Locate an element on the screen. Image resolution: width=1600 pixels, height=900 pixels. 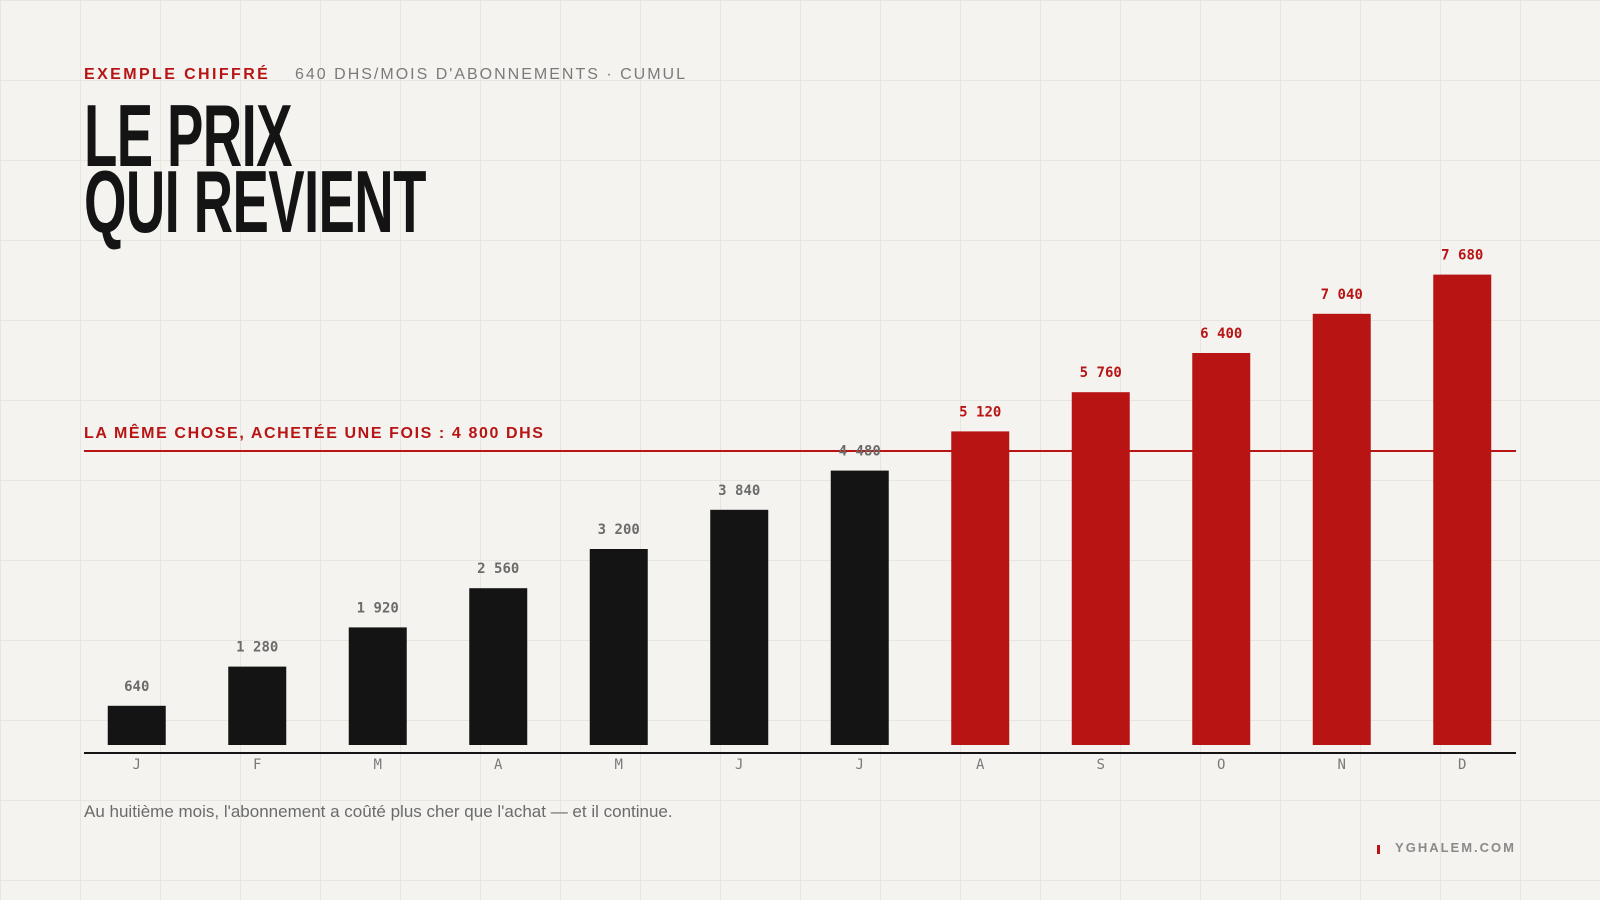
x-tick-label: D is located at coordinates (1462, 765).